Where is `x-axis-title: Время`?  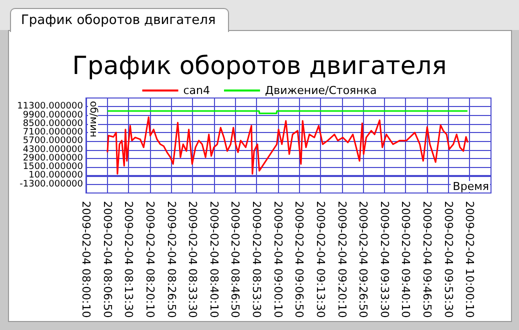 x-axis-title: Время is located at coordinates (471, 186).